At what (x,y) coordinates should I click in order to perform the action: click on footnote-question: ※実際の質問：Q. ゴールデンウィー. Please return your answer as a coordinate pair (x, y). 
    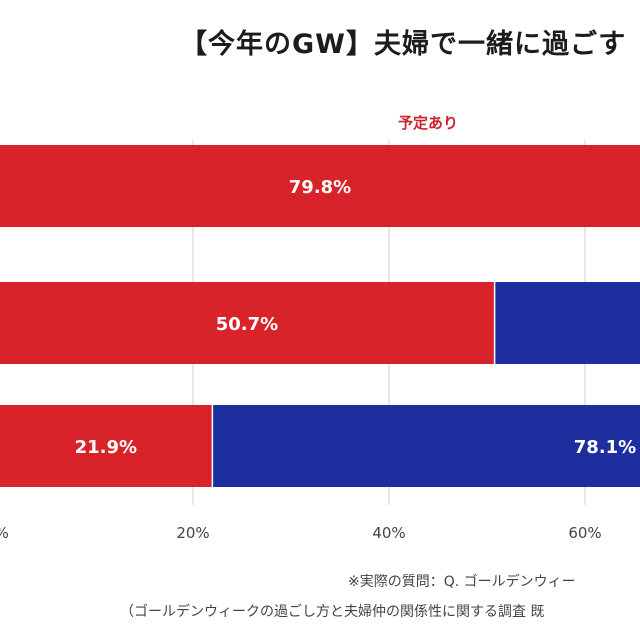
    Looking at the image, I should click on (462, 582).